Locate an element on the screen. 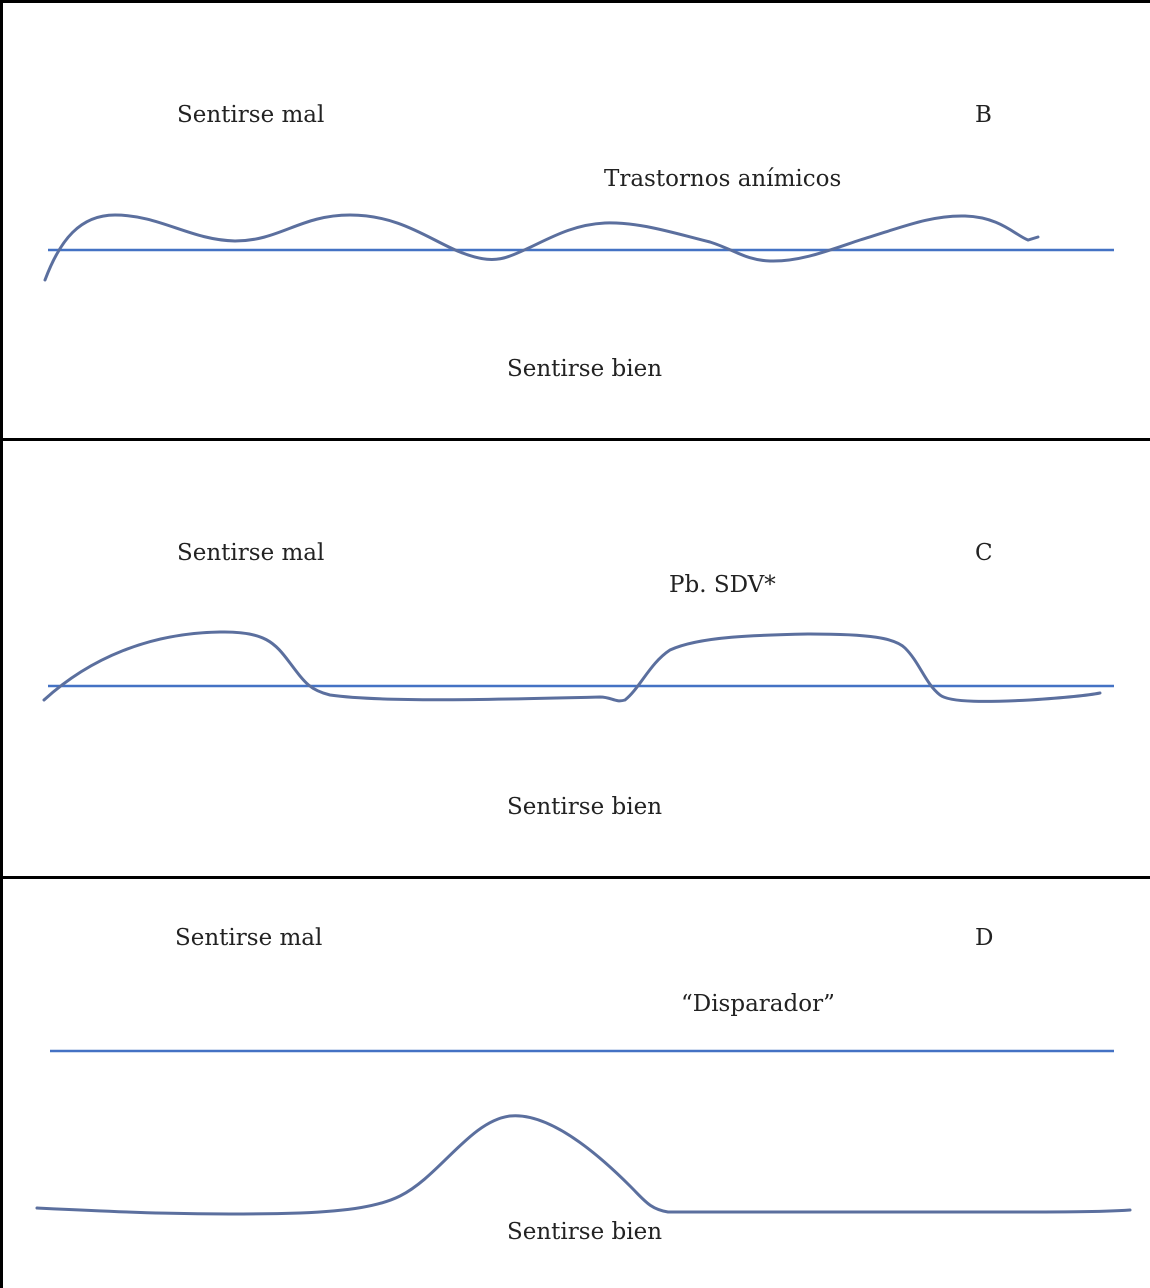 Image resolution: width=1150 pixels, height=1288 pixels. panel-c-graph is located at coordinates (578, 666).